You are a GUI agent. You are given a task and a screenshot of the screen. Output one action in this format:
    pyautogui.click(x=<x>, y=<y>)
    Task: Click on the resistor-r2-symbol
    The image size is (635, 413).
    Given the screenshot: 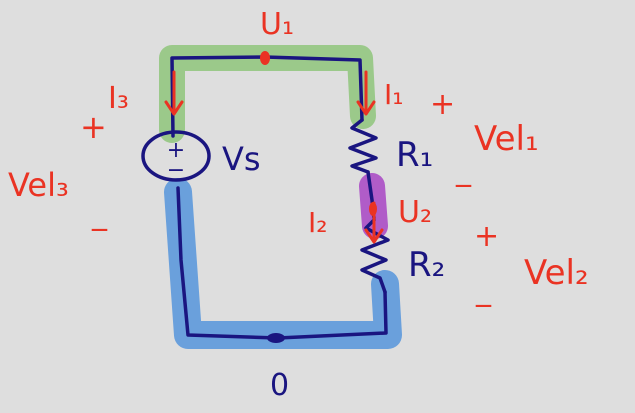 What is the action you would take?
    pyautogui.click(x=375, y=256)
    